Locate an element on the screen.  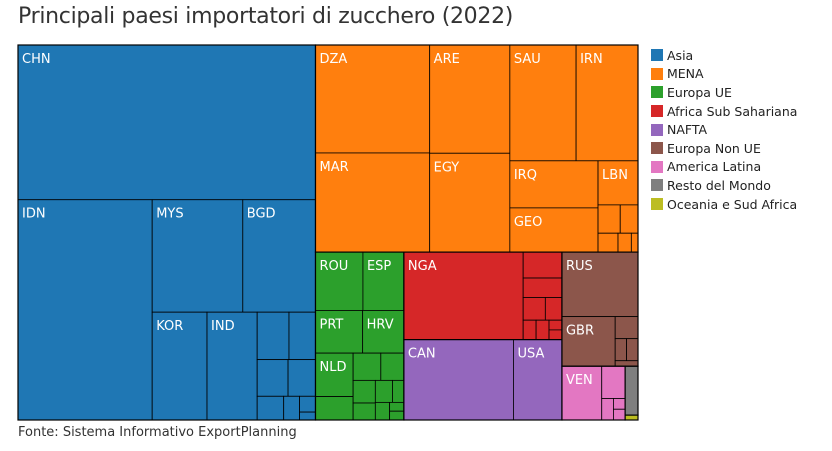
legend-label: Europa Non UE is located at coordinates (714, 148).